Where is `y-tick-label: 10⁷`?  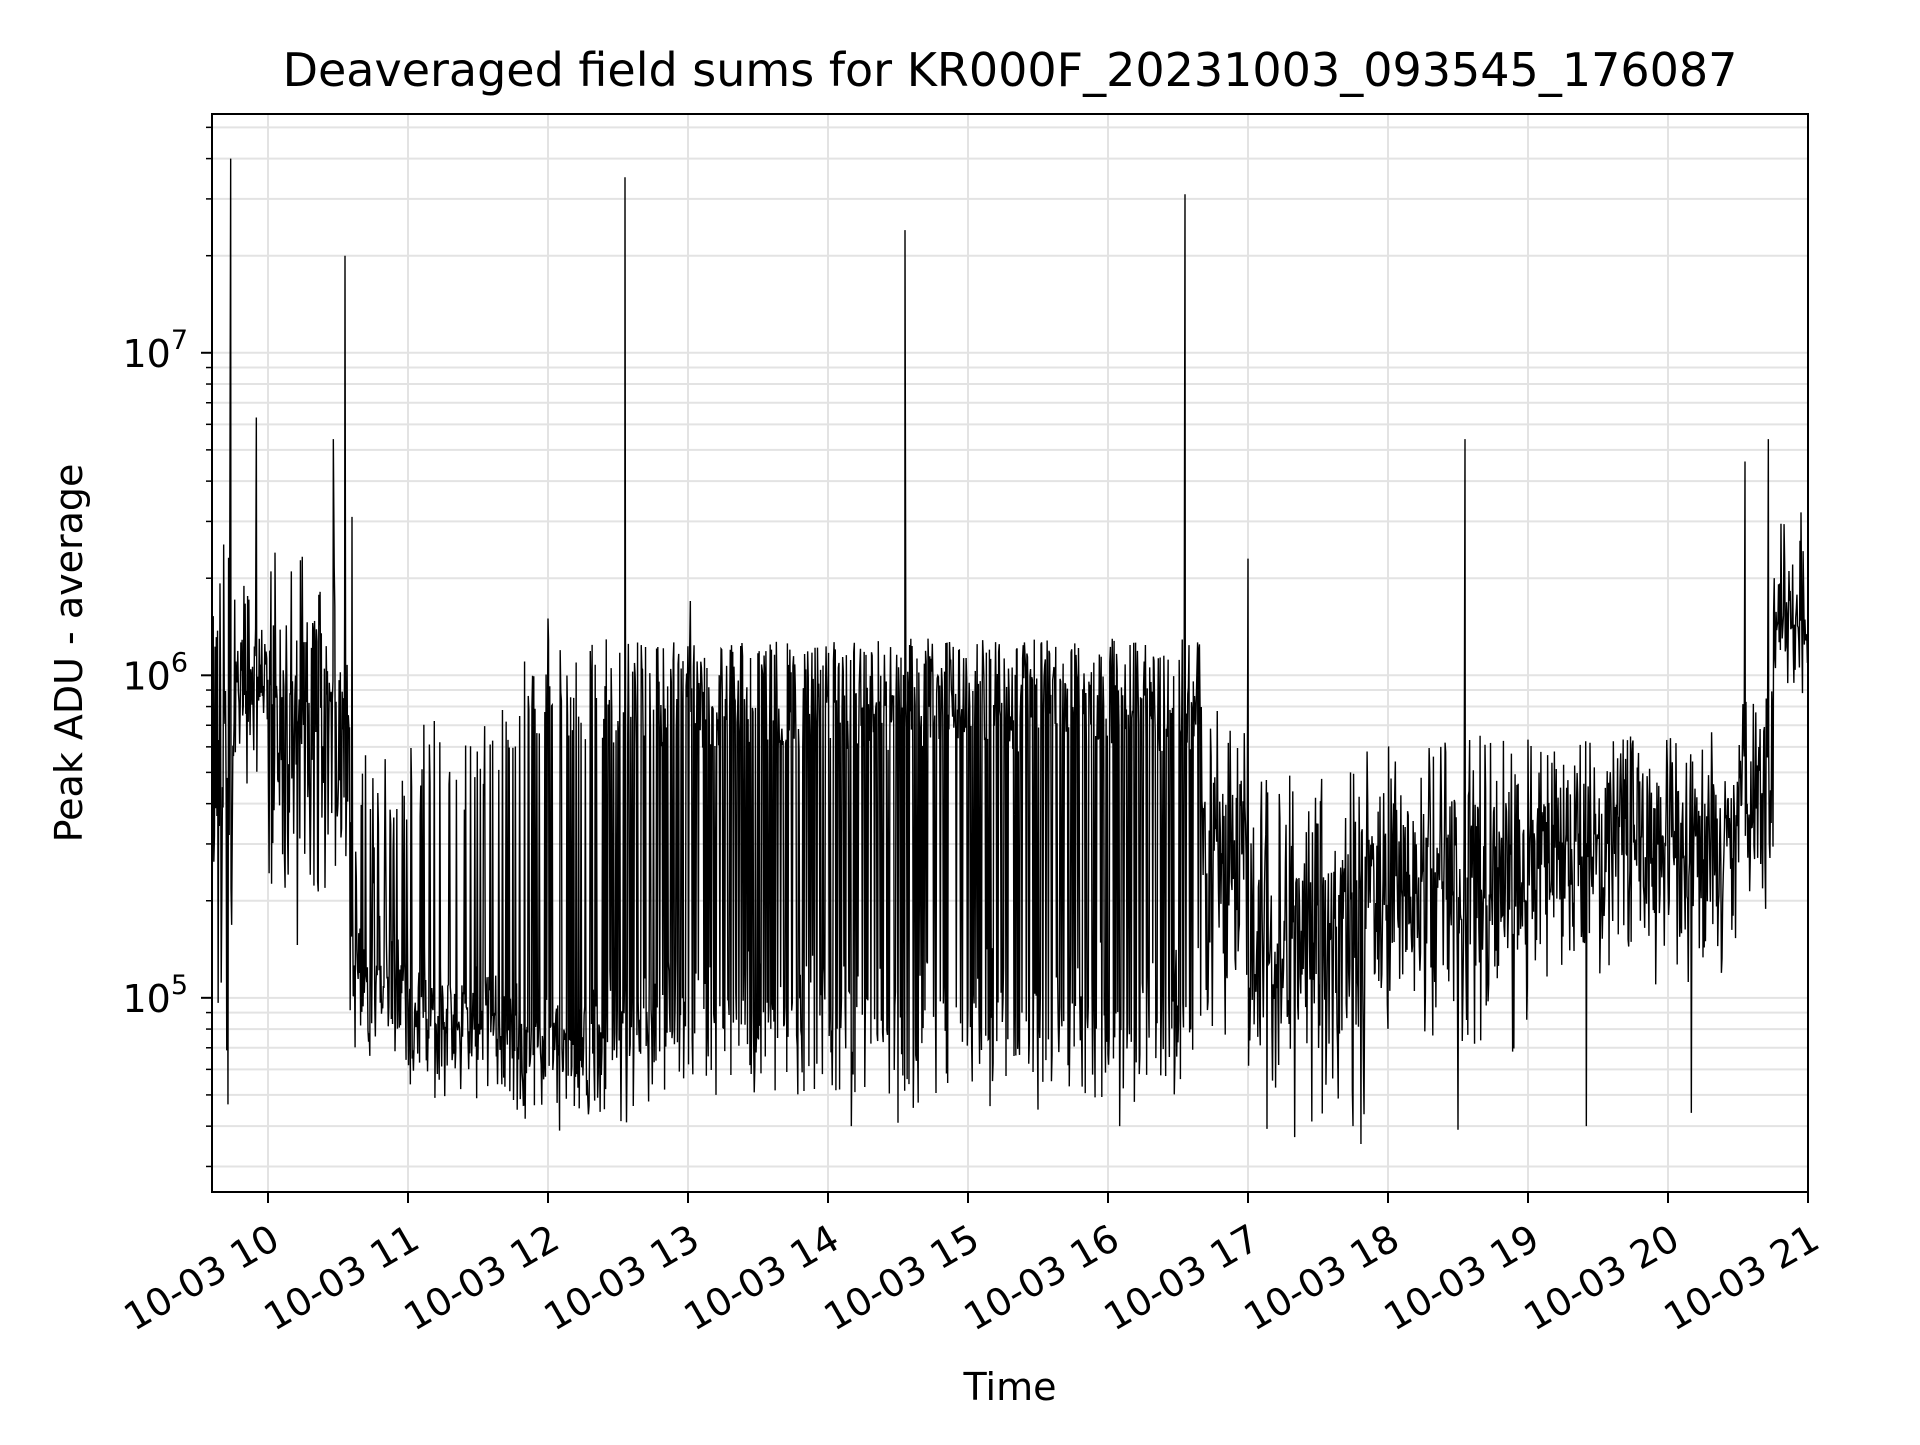 y-tick-label: 10⁷ is located at coordinates (155, 350).